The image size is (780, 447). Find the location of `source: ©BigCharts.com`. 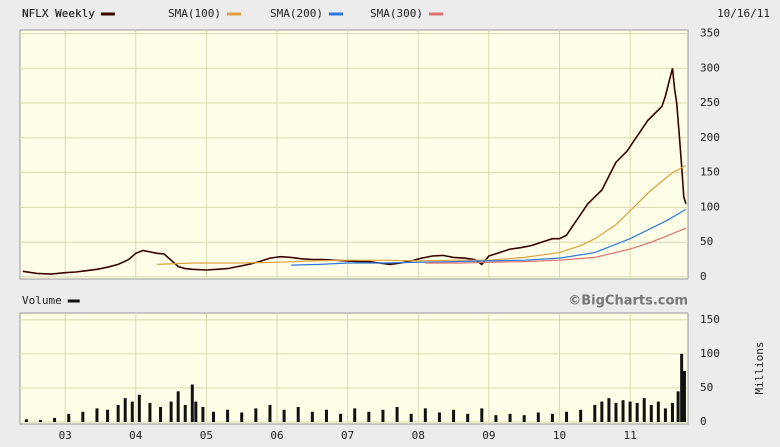

source: ©BigCharts.com is located at coordinates (628, 301).